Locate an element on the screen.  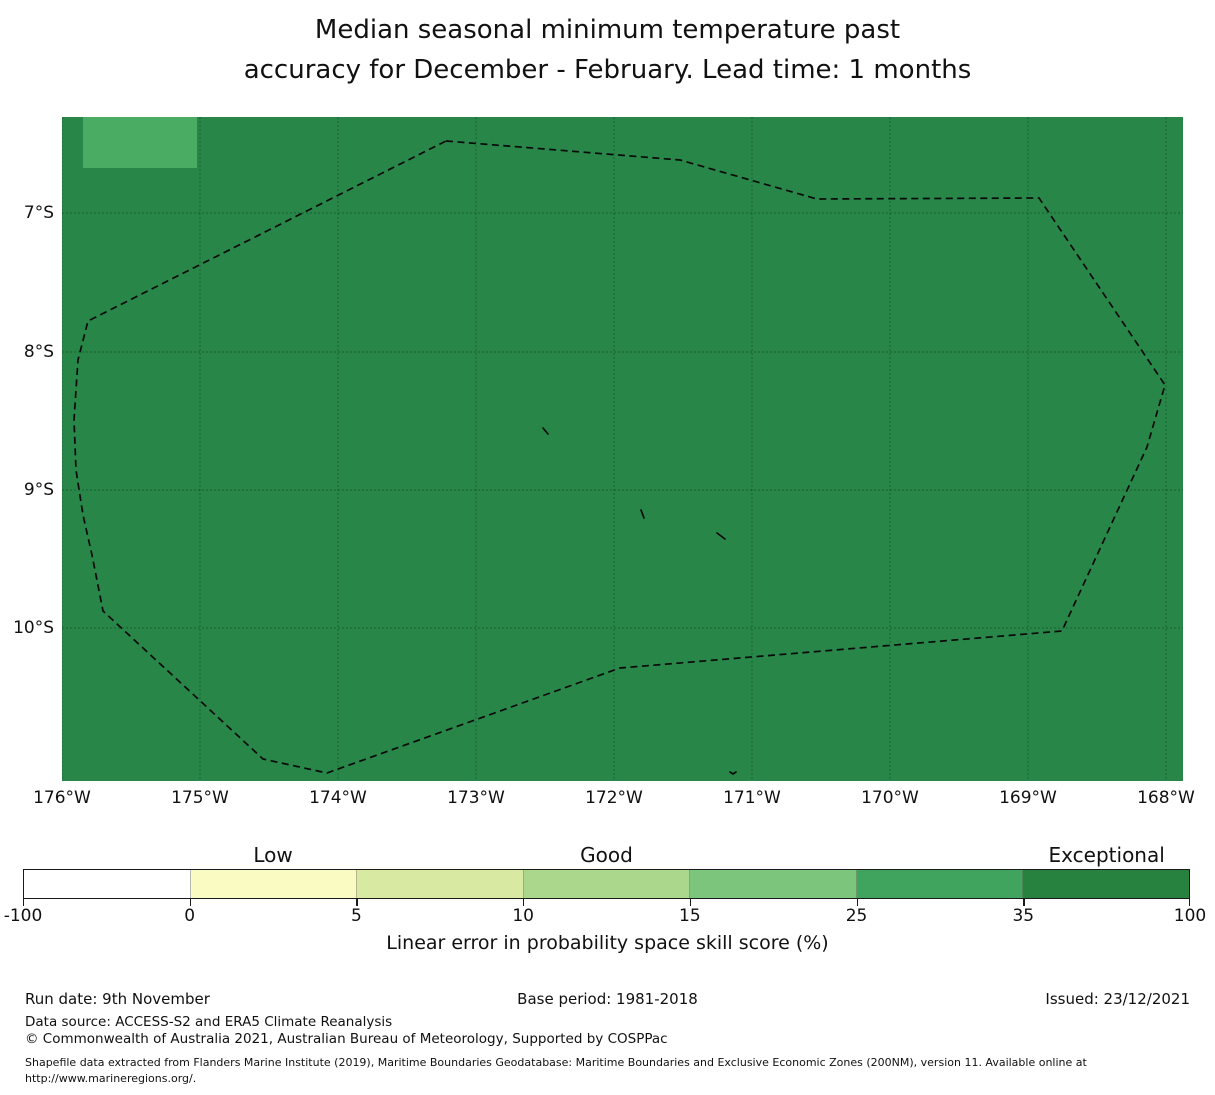
colorbar-label-low: Low is located at coordinates (273, 855).